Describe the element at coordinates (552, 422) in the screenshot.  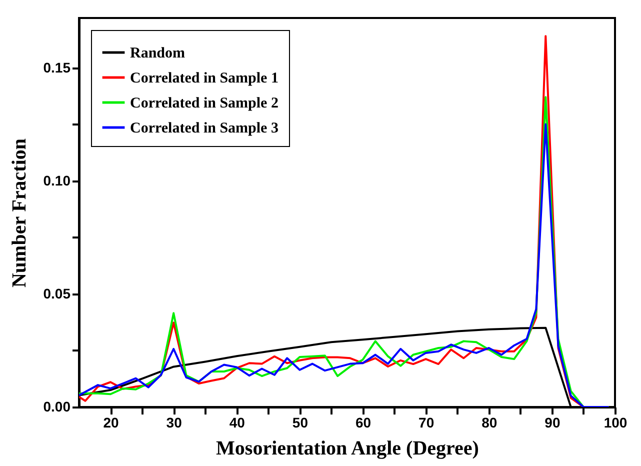
I see `x-tick-label: 90` at that location.